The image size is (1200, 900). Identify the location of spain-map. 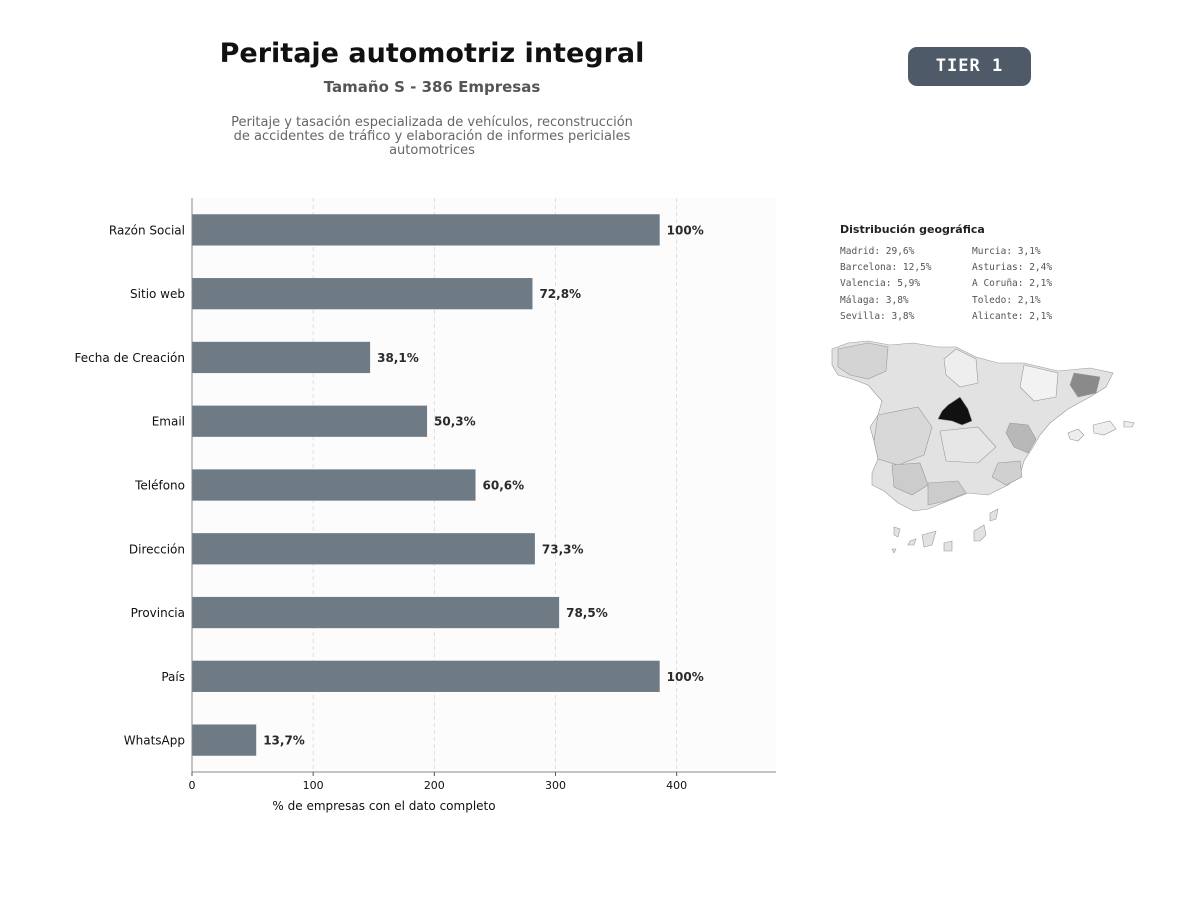
(983, 447).